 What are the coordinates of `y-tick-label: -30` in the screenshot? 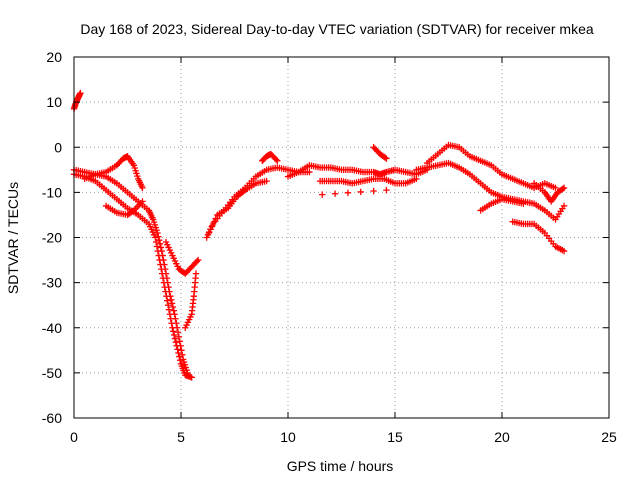 It's located at (52, 283).